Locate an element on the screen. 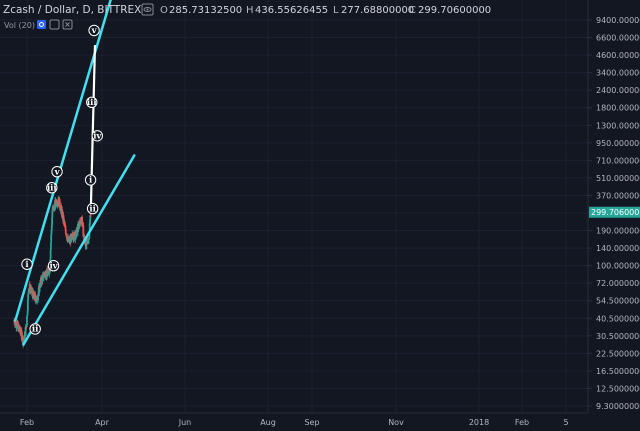 This screenshot has height=431, width=640. y-tick-label: 510.00000000 is located at coordinates (618, 178).